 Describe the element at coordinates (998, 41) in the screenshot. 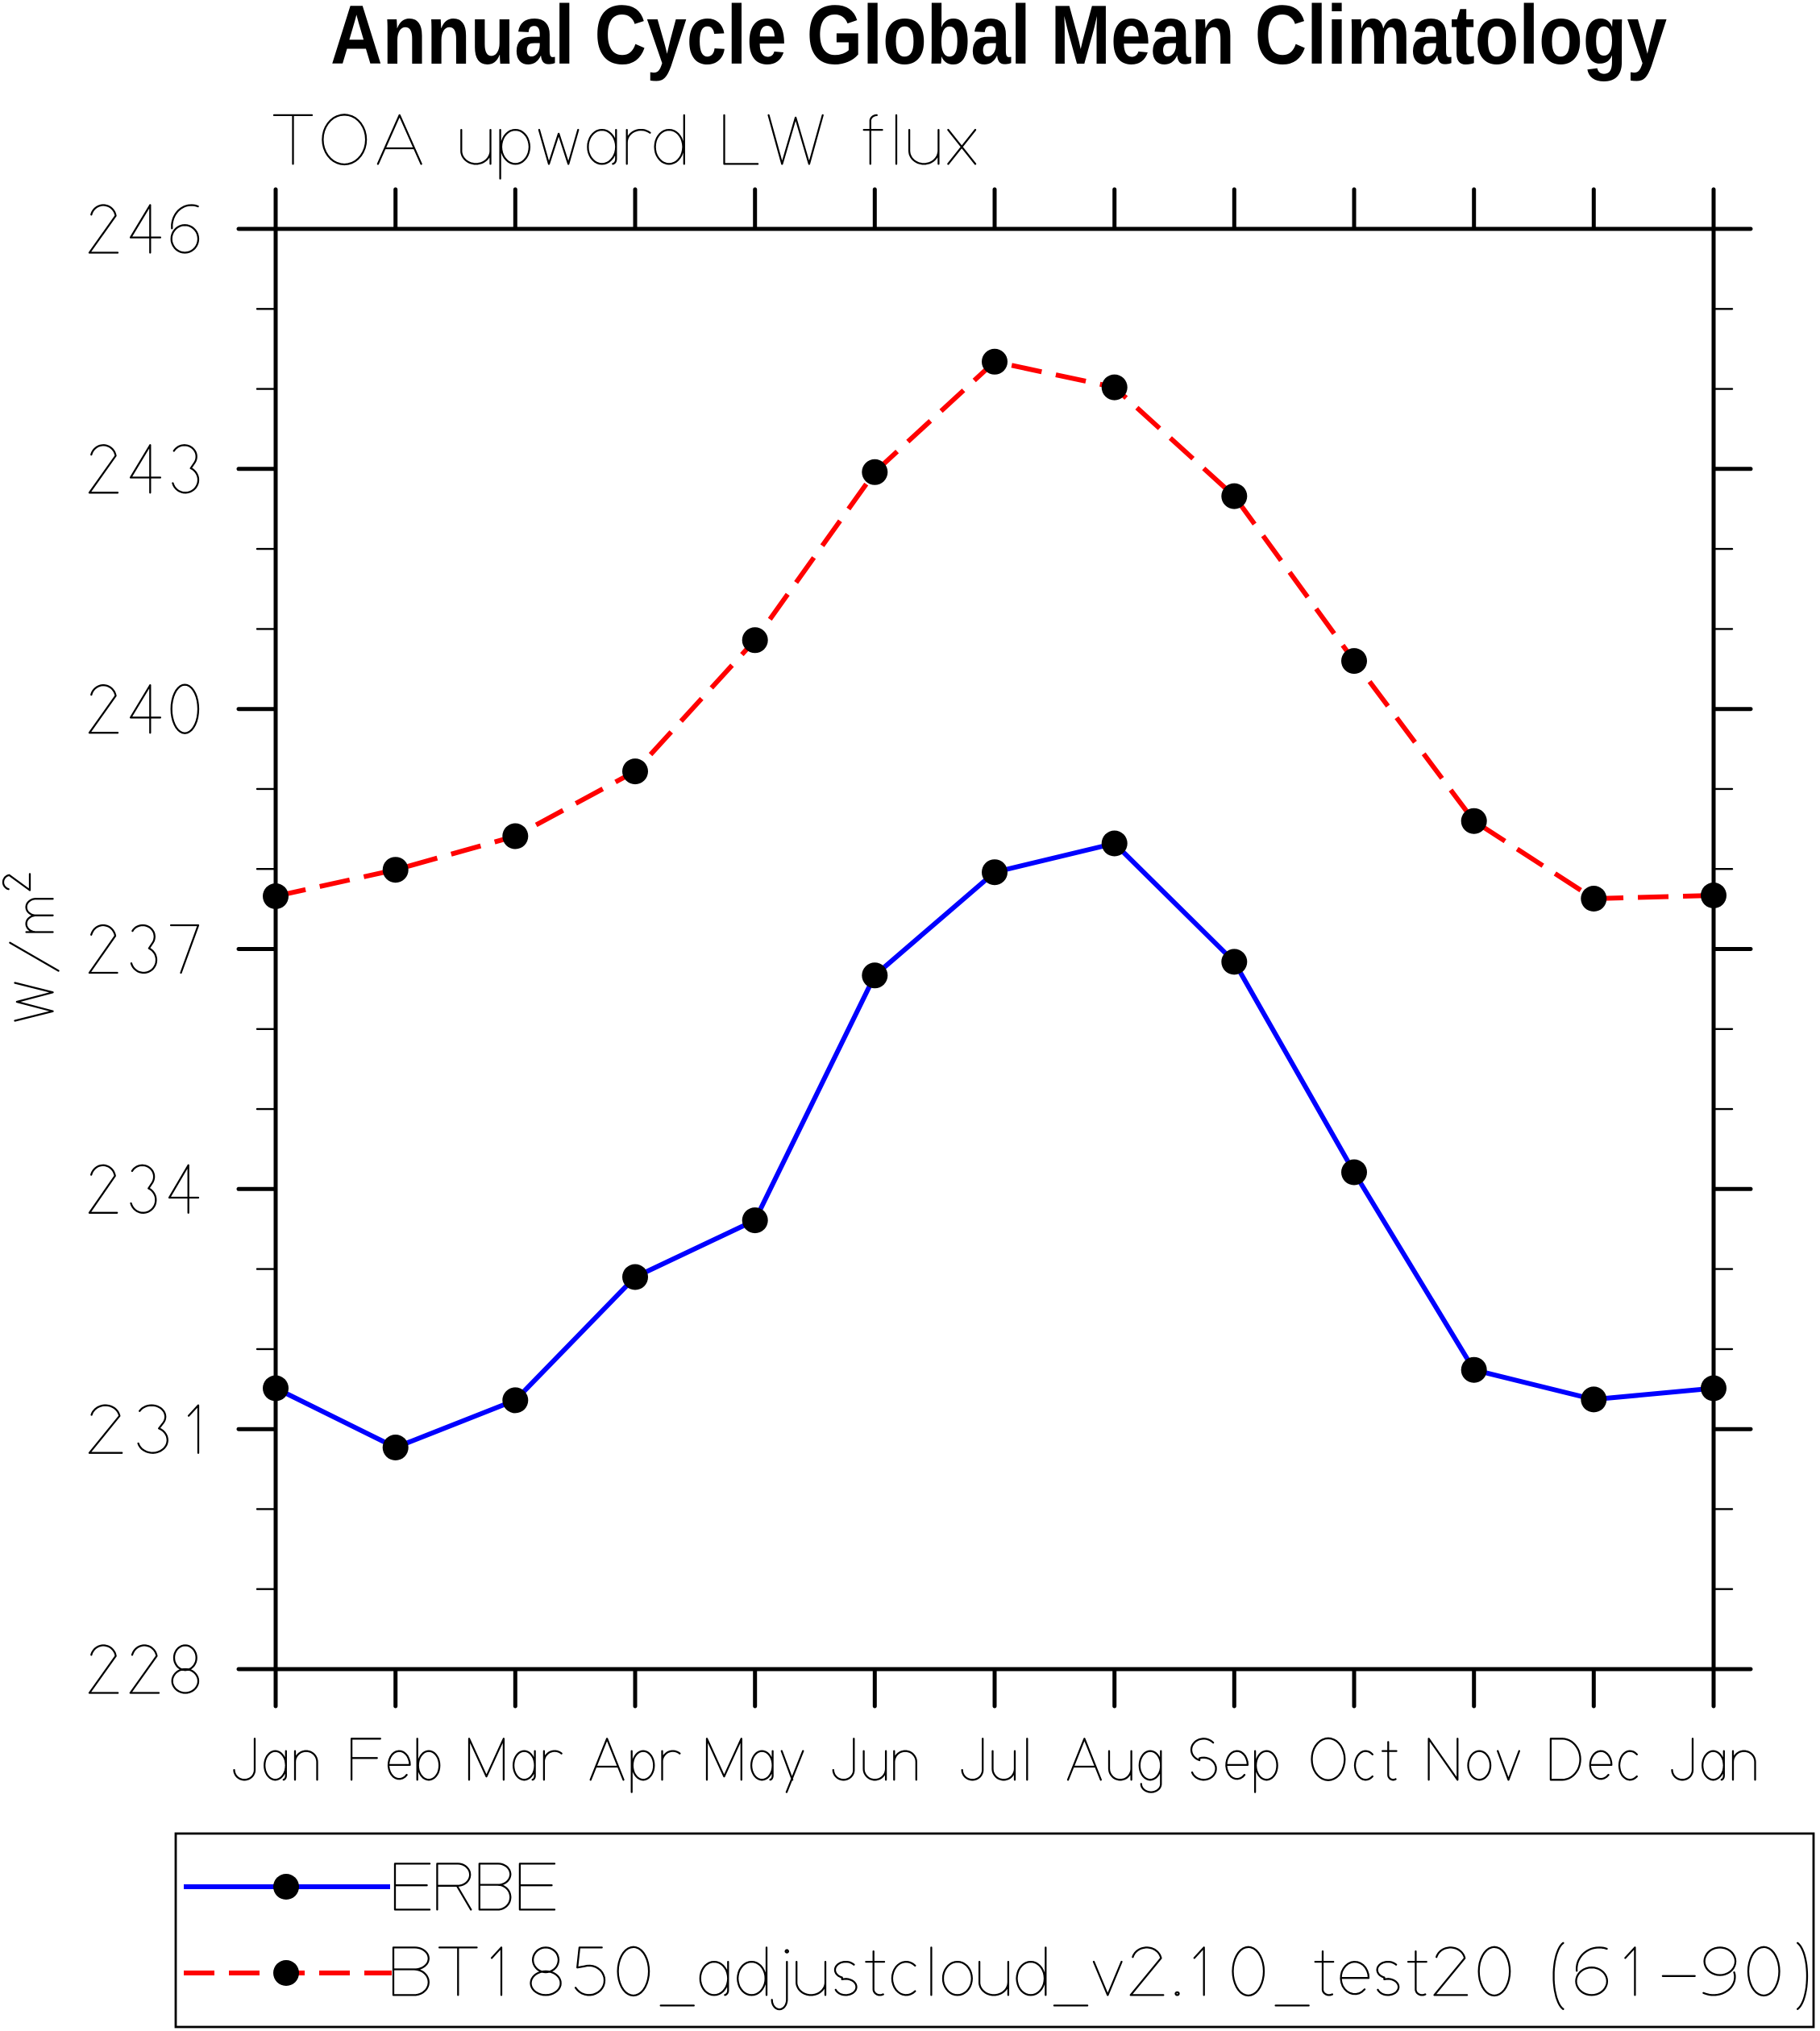

I see `svg-text:Annual Cycle Global Mean Clima: Annual Cycle Global Mean Climatology` at that location.